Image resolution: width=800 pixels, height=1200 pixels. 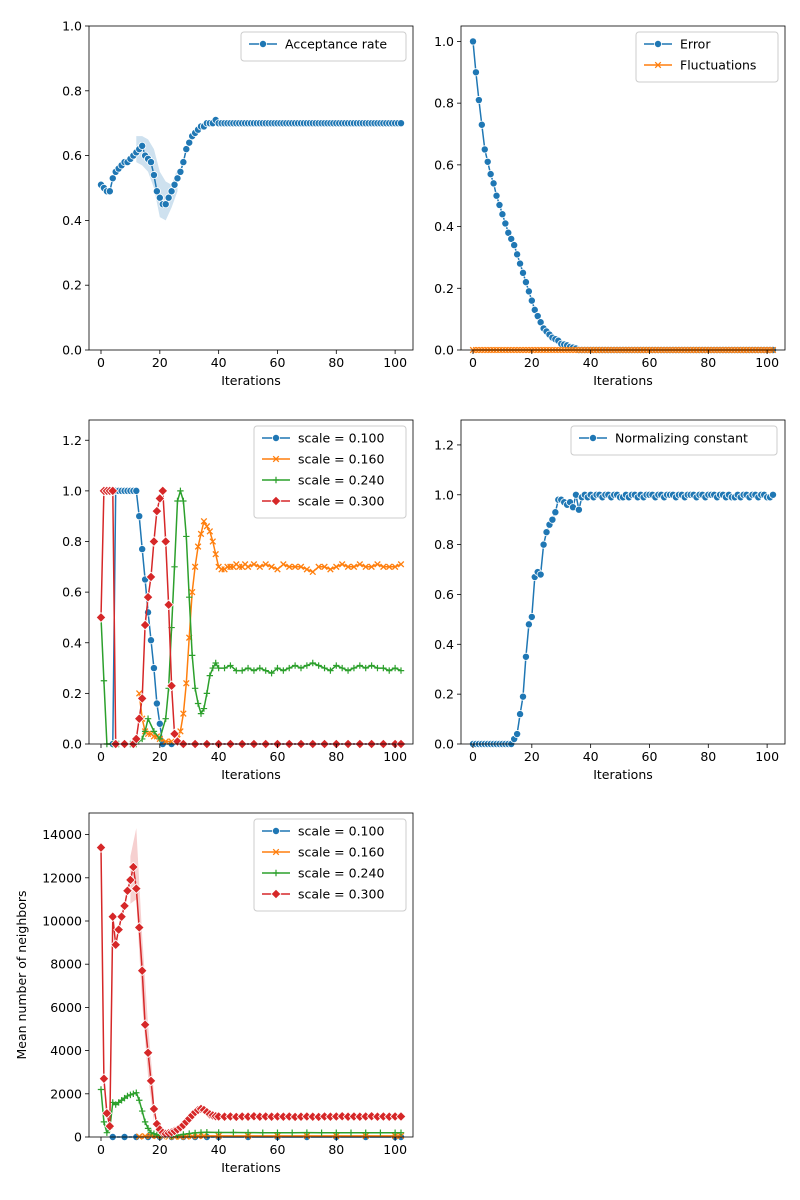 What do you see at coordinates (341, 894) in the screenshot?
I see `legend-entry: scale = 0.300` at bounding box center [341, 894].